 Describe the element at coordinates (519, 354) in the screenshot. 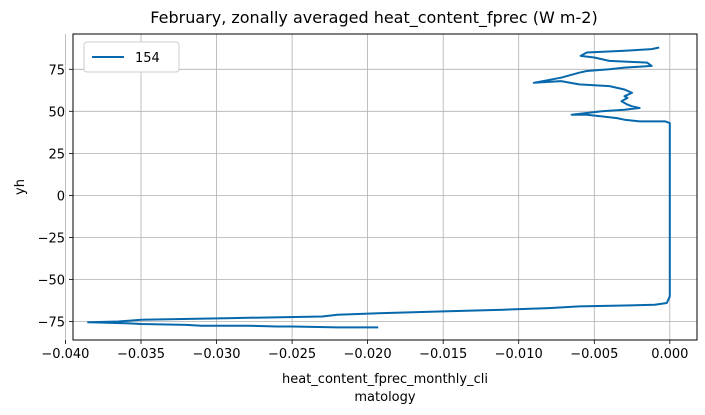

I see `x-tick-label: −0.010` at that location.